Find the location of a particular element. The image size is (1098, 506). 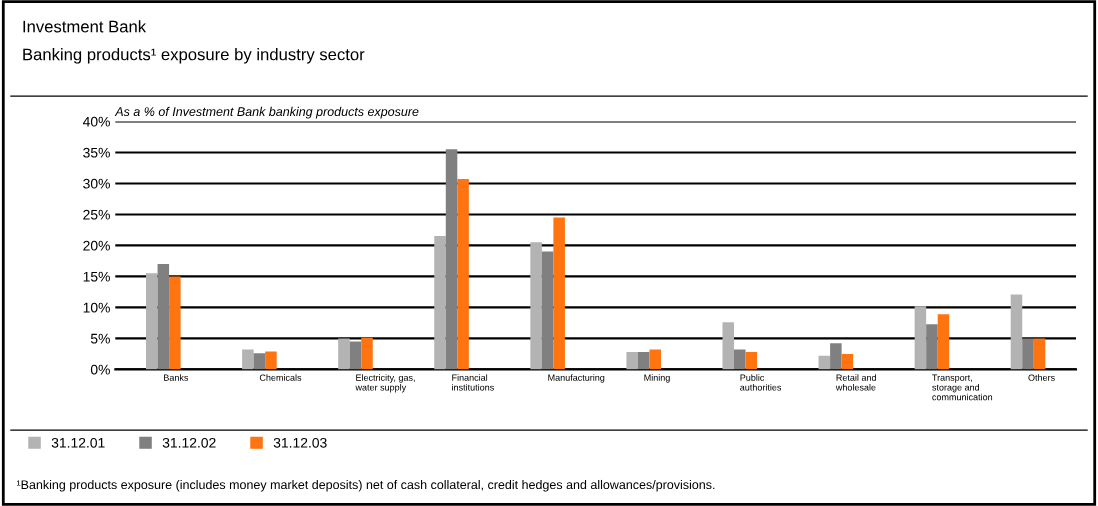

x-tick-label: Public authorities is located at coordinates (761, 382).